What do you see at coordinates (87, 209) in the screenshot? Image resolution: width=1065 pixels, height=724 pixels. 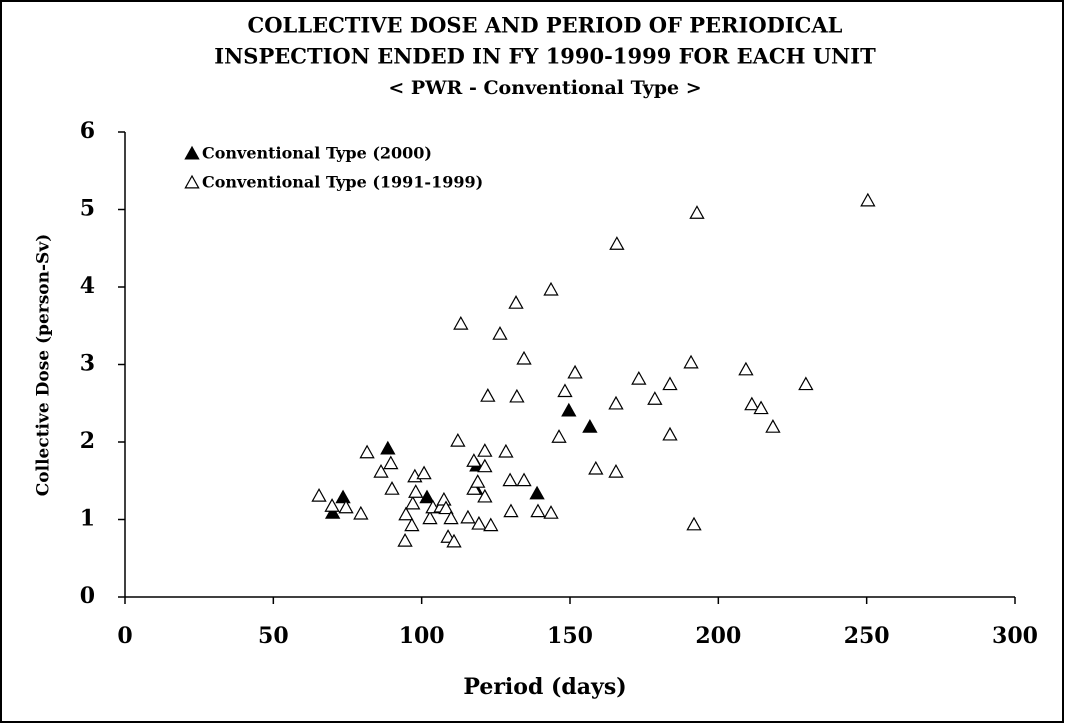 I see `y-tick-label: 5` at bounding box center [87, 209].